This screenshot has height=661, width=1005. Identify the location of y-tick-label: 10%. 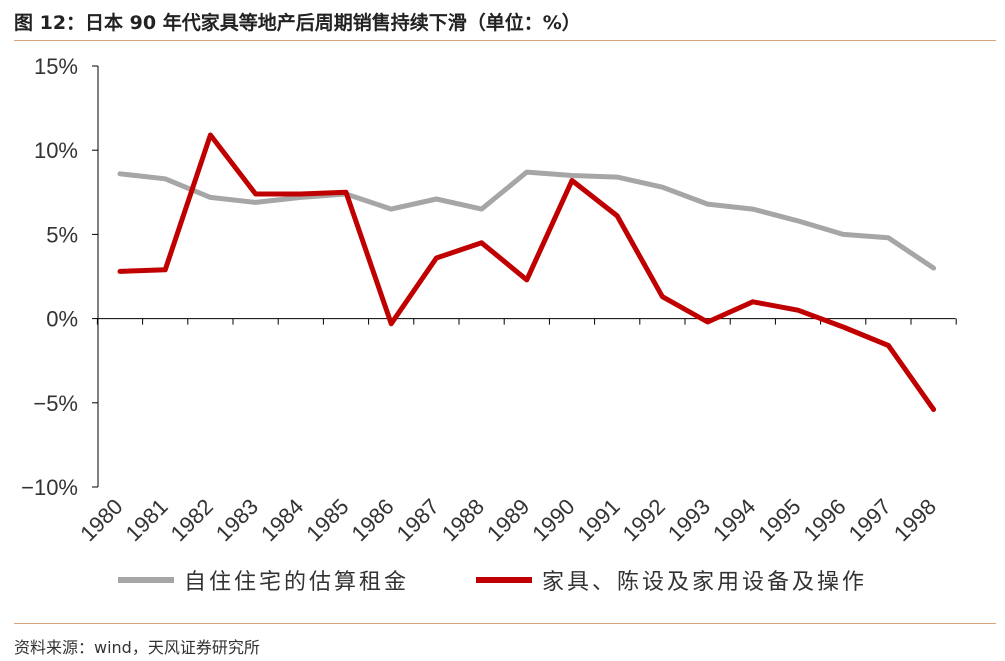
(56, 150).